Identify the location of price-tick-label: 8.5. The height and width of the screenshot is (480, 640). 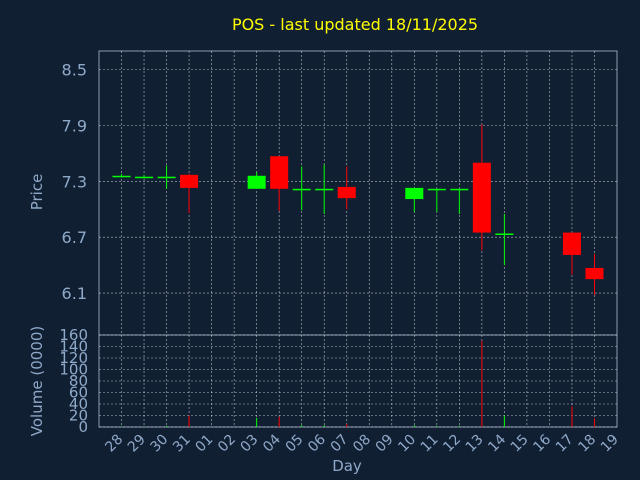
(74, 70).